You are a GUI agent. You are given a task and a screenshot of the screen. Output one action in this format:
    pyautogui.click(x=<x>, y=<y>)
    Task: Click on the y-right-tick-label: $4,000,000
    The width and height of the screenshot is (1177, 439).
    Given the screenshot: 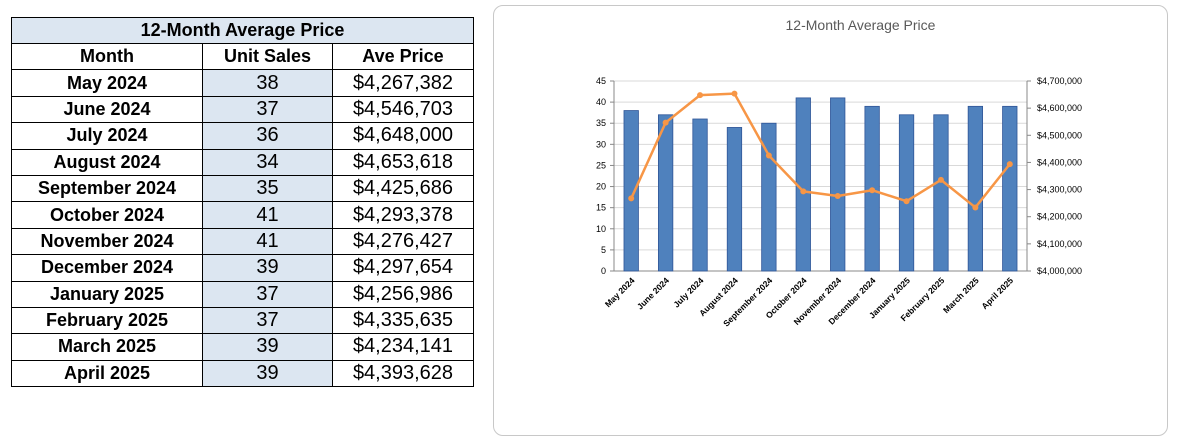 What is the action you would take?
    pyautogui.click(x=1059, y=271)
    